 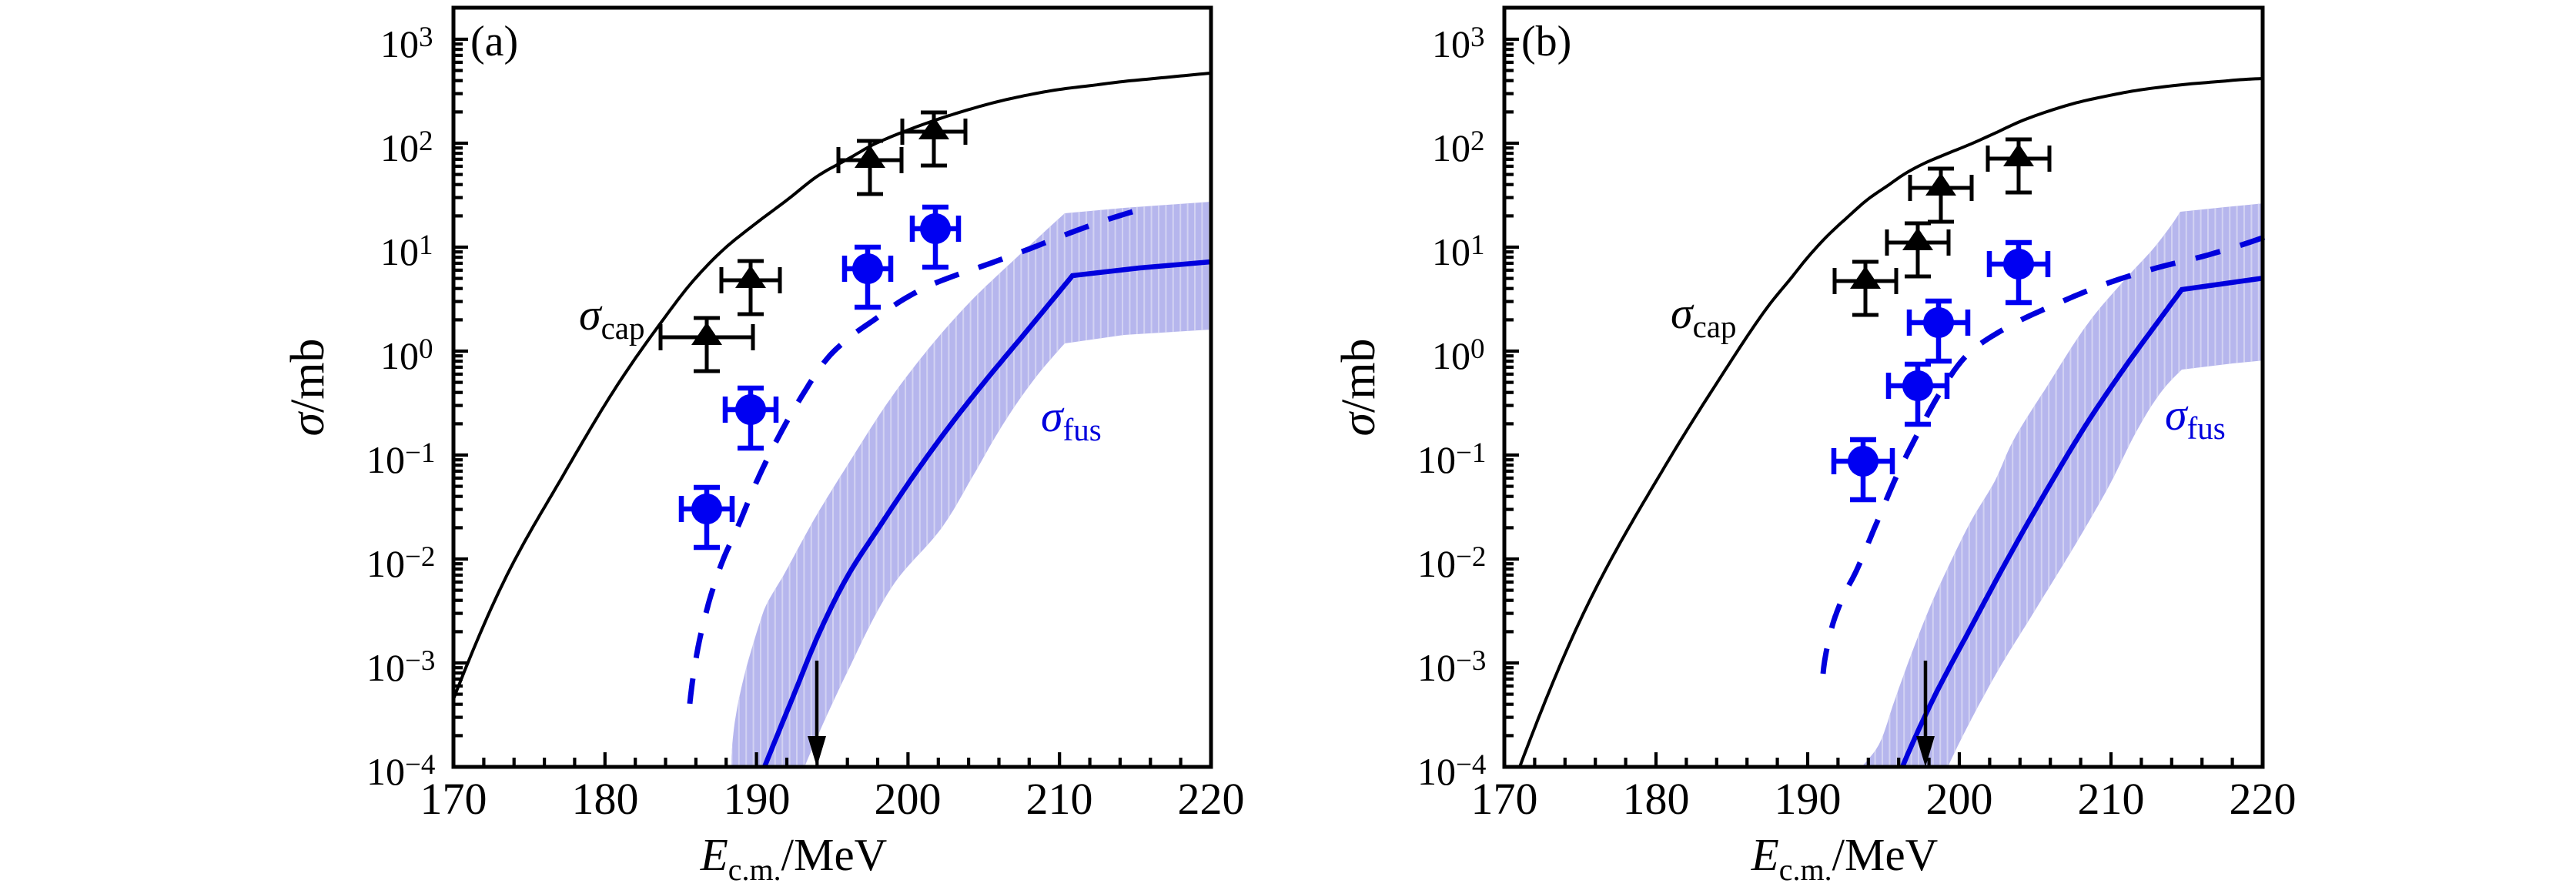 I want to click on svg-text: (b), so click(x=1546, y=41).